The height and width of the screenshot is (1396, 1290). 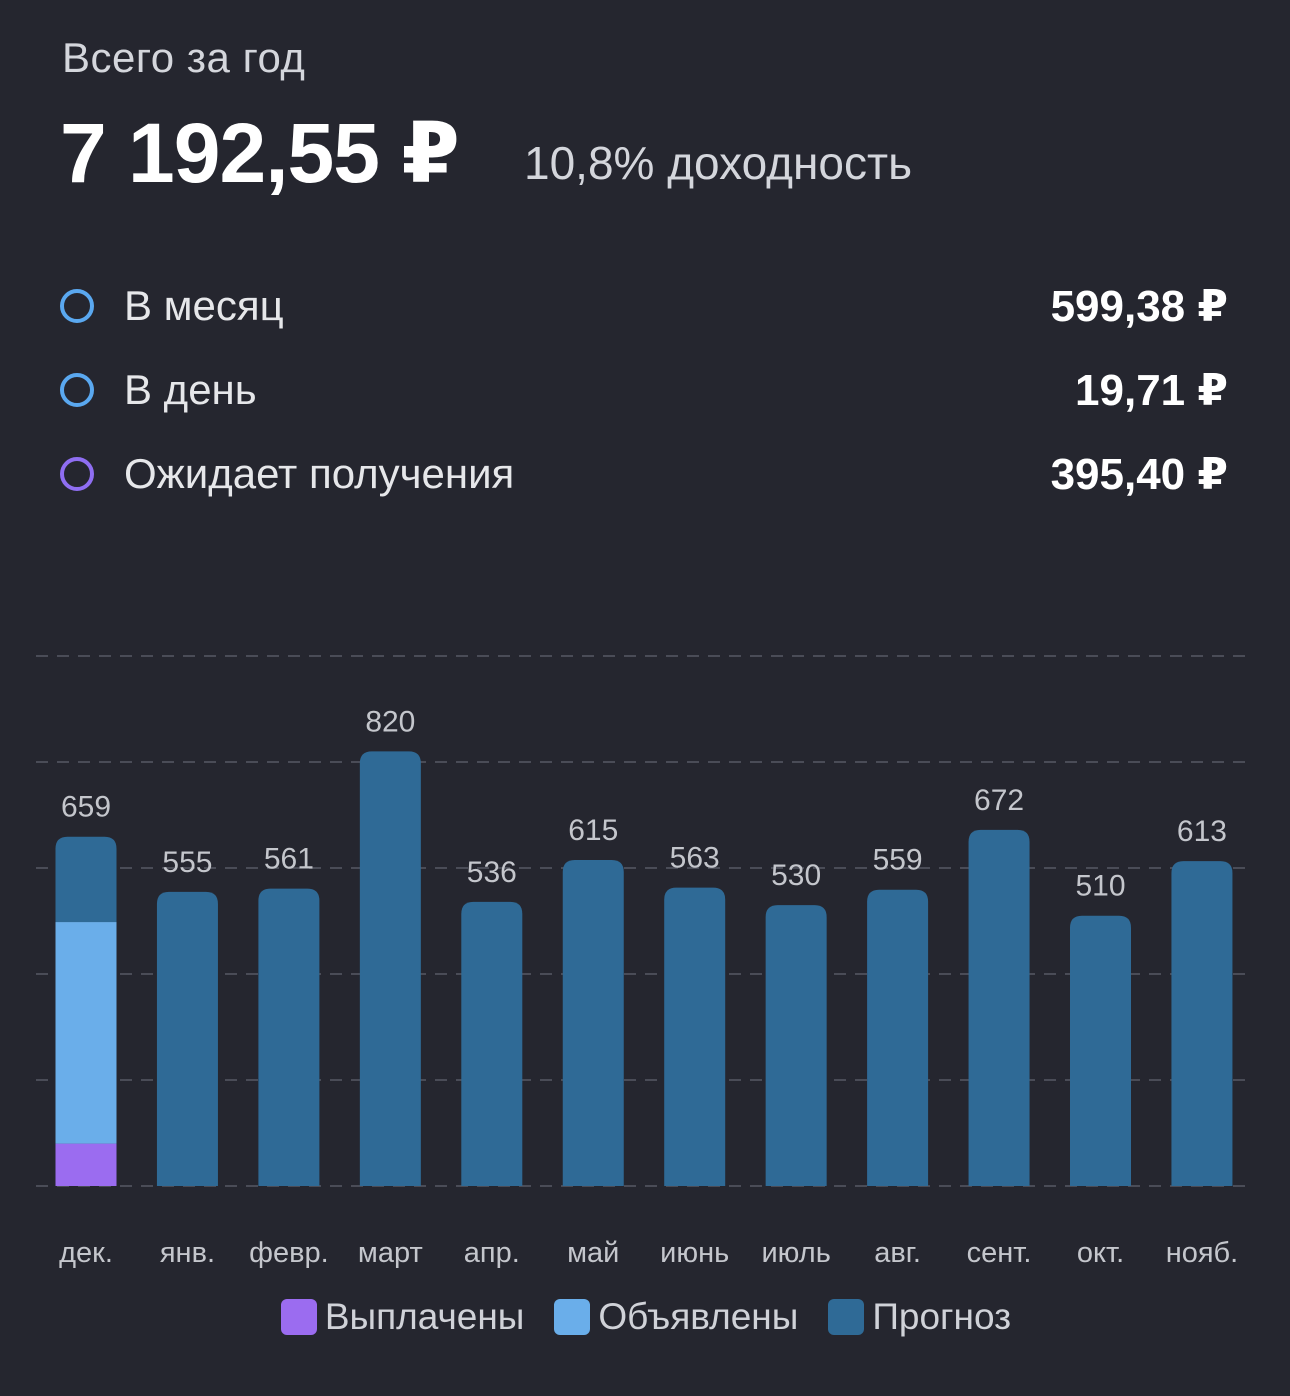 What do you see at coordinates (644, 390) in the screenshot?
I see `stat-row-day: В день 19,71 ₽` at bounding box center [644, 390].